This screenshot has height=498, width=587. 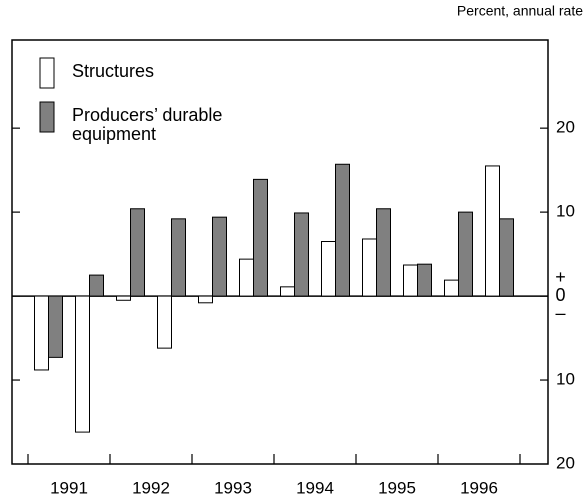 I want to click on x-tick-label: 1991, so click(x=69, y=487).